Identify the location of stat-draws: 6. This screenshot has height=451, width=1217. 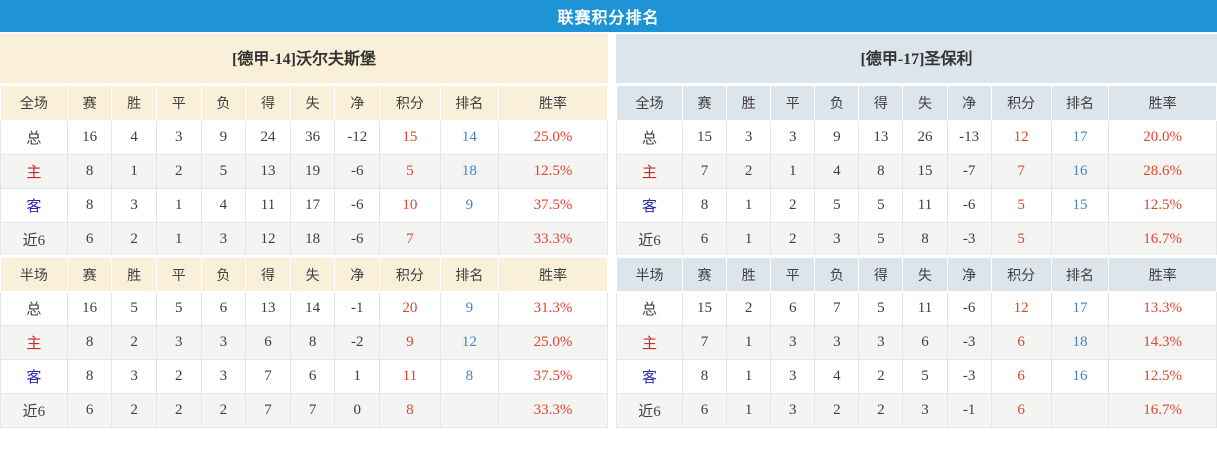
(793, 308).